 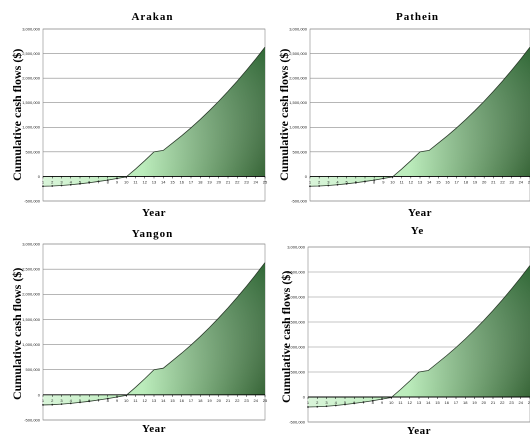 I want to click on y-tick-label: 1,500,000, so click(x=31, y=102).